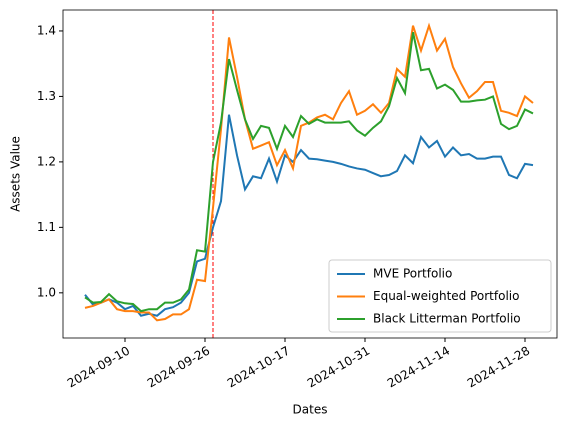  Describe the element at coordinates (46, 96) in the screenshot. I see `y-tick-label: 1.3` at that location.